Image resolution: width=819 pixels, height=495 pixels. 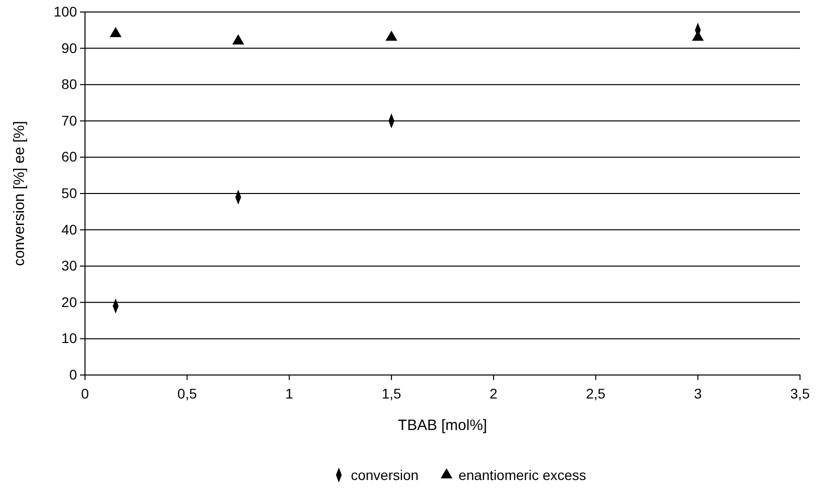 I want to click on x-tick-label: 1, so click(x=289, y=393).